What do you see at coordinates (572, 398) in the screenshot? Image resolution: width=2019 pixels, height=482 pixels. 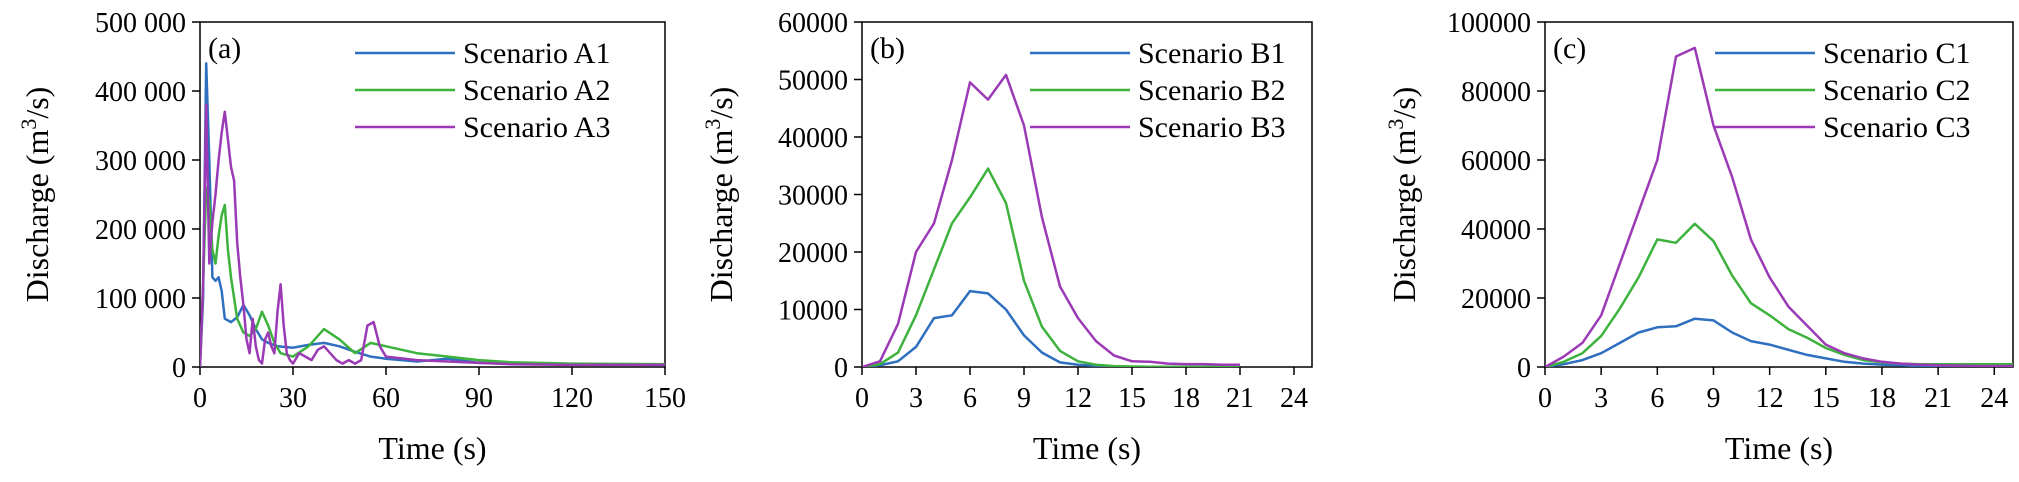 I see `x-tick-label: 120` at bounding box center [572, 398].